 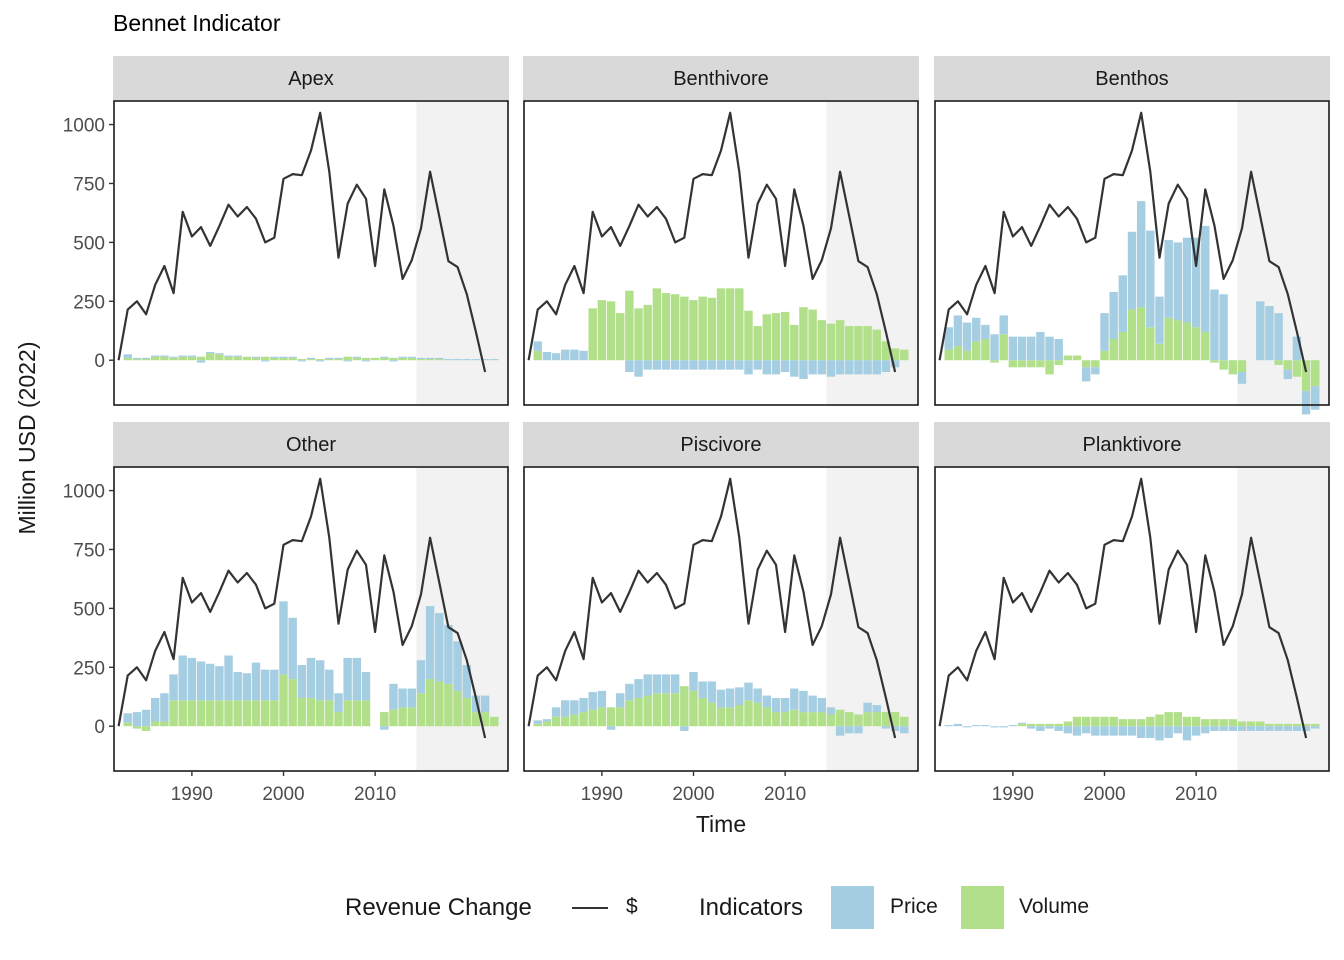 I want to click on y-tick-label: 250, so click(x=89, y=668).